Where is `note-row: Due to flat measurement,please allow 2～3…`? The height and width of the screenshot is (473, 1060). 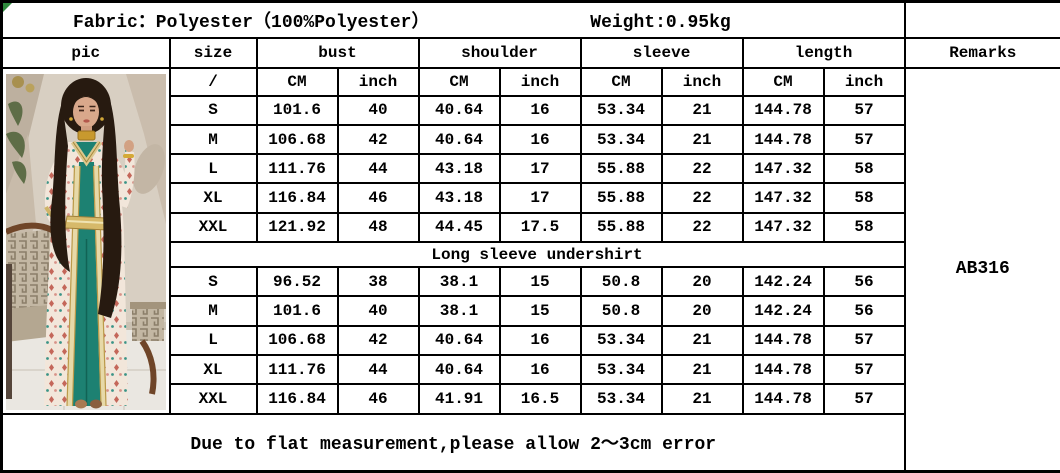
note-row: Due to flat measurement,please allow 2～3… is located at coordinates (531, 443).